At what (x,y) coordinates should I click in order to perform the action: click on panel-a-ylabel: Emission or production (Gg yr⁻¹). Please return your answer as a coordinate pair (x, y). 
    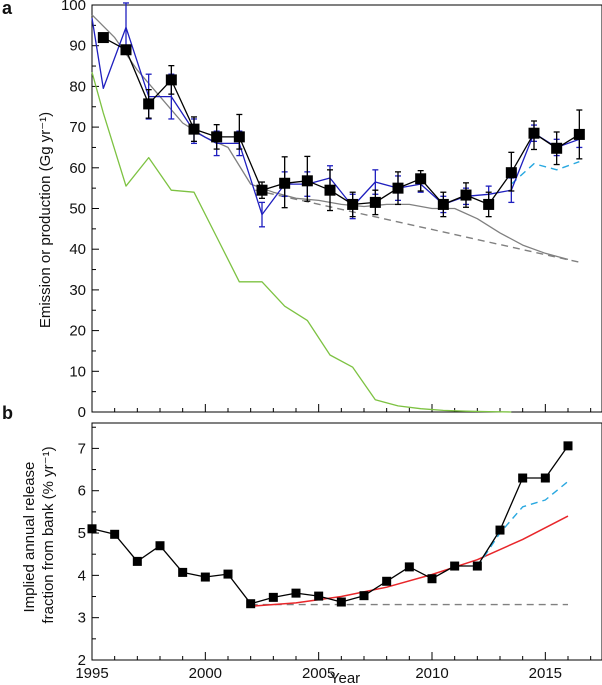
    Looking at the image, I should click on (45, 220).